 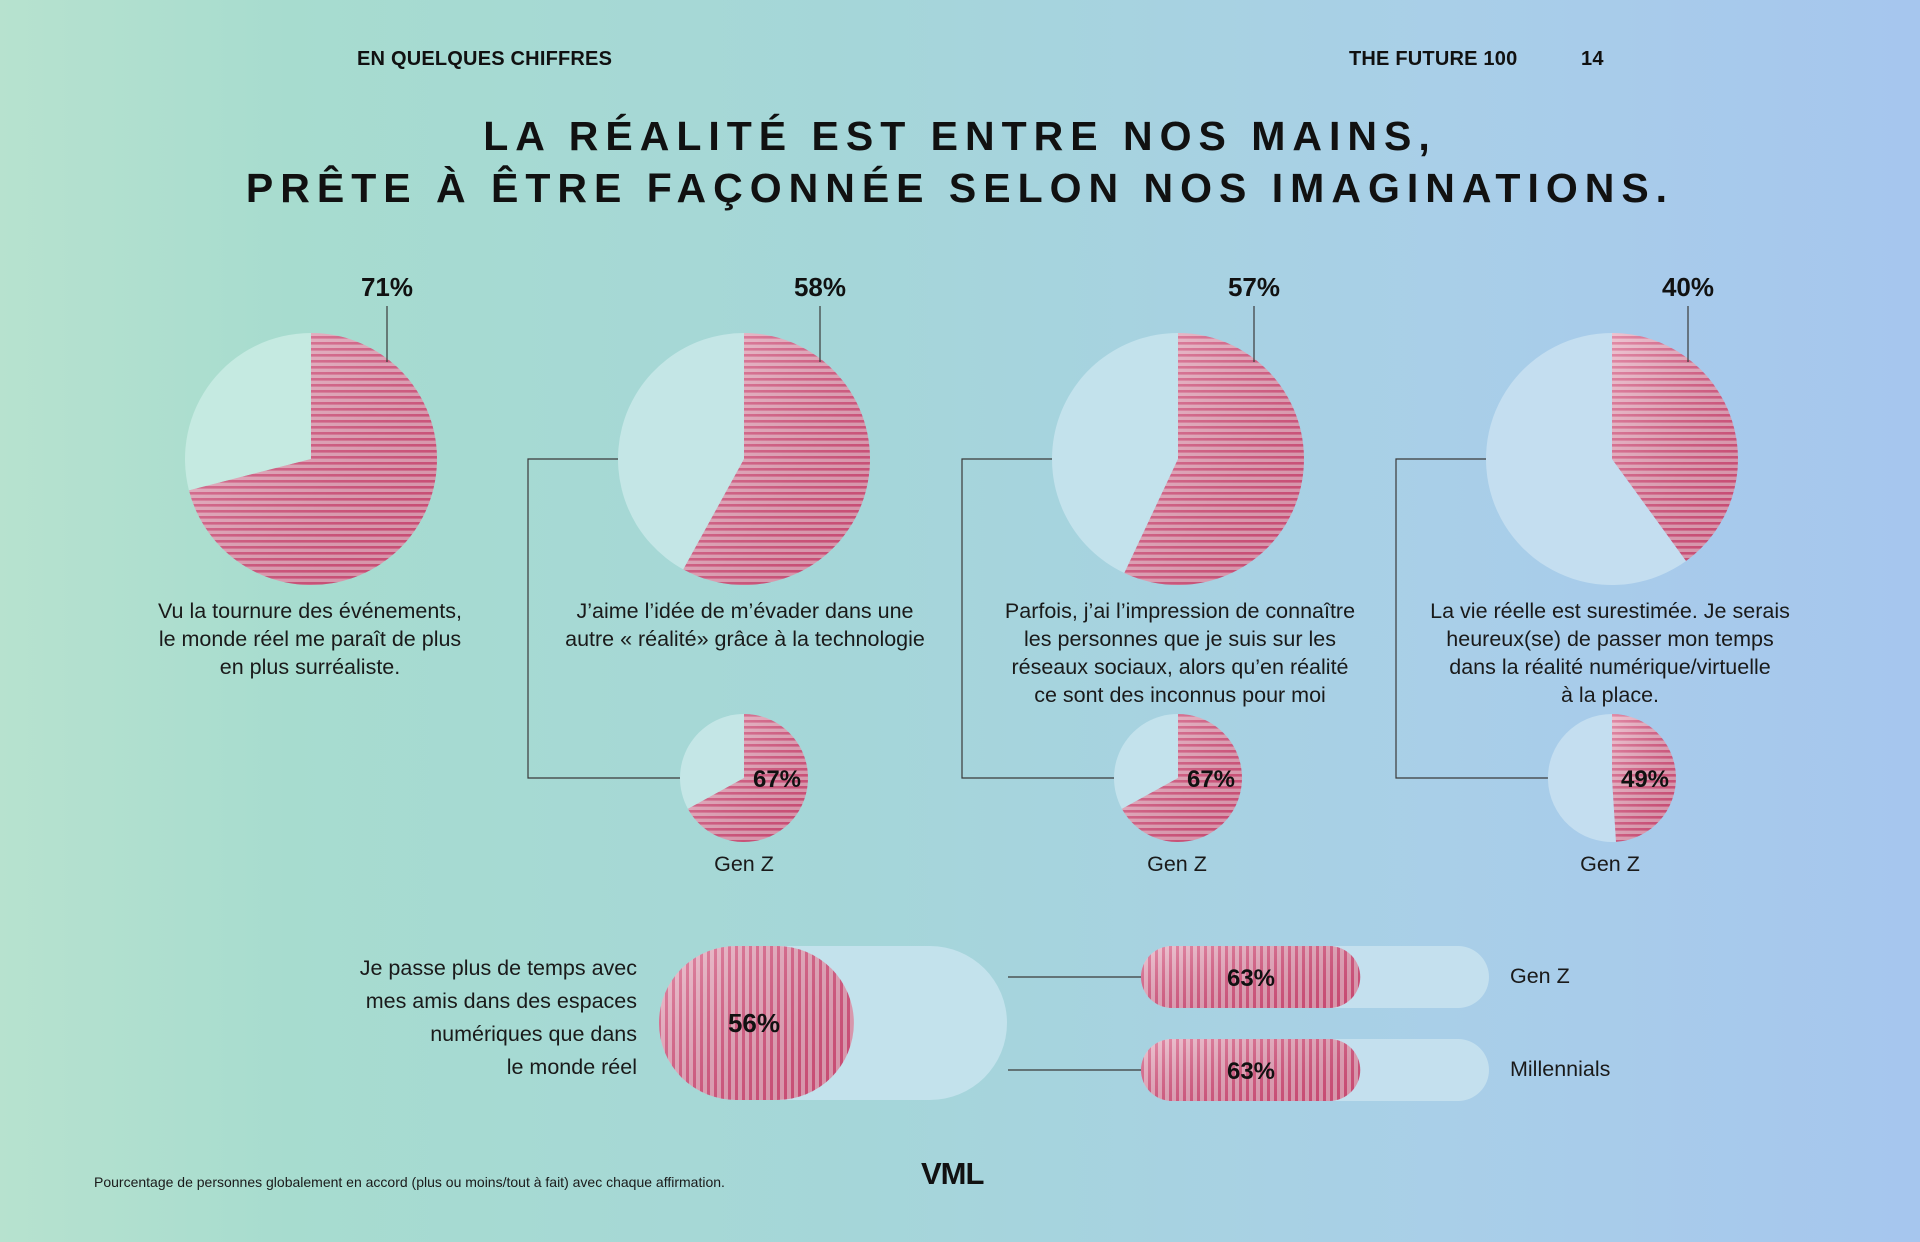 What do you see at coordinates (501, 1001) in the screenshot?
I see `question-line: mes amis dans des espaces` at bounding box center [501, 1001].